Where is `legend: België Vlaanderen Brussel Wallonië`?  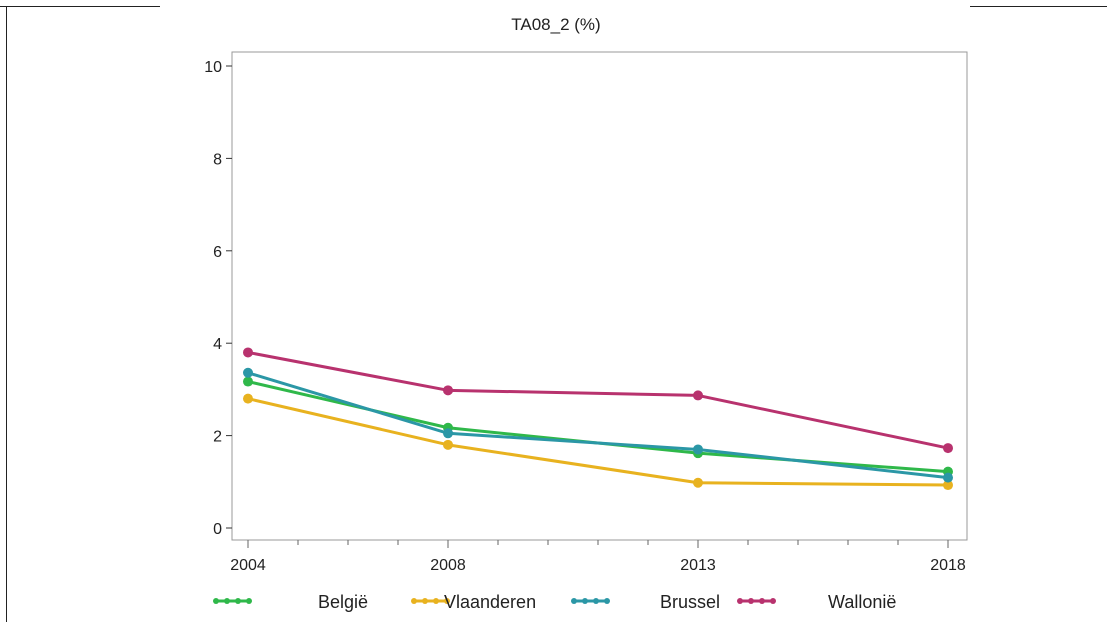
legend: België Vlaanderen Brussel Wallonië is located at coordinates (554, 602).